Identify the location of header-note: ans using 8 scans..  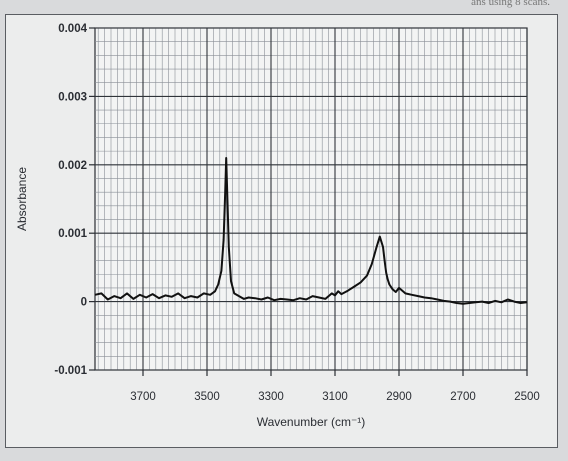
(510, 4).